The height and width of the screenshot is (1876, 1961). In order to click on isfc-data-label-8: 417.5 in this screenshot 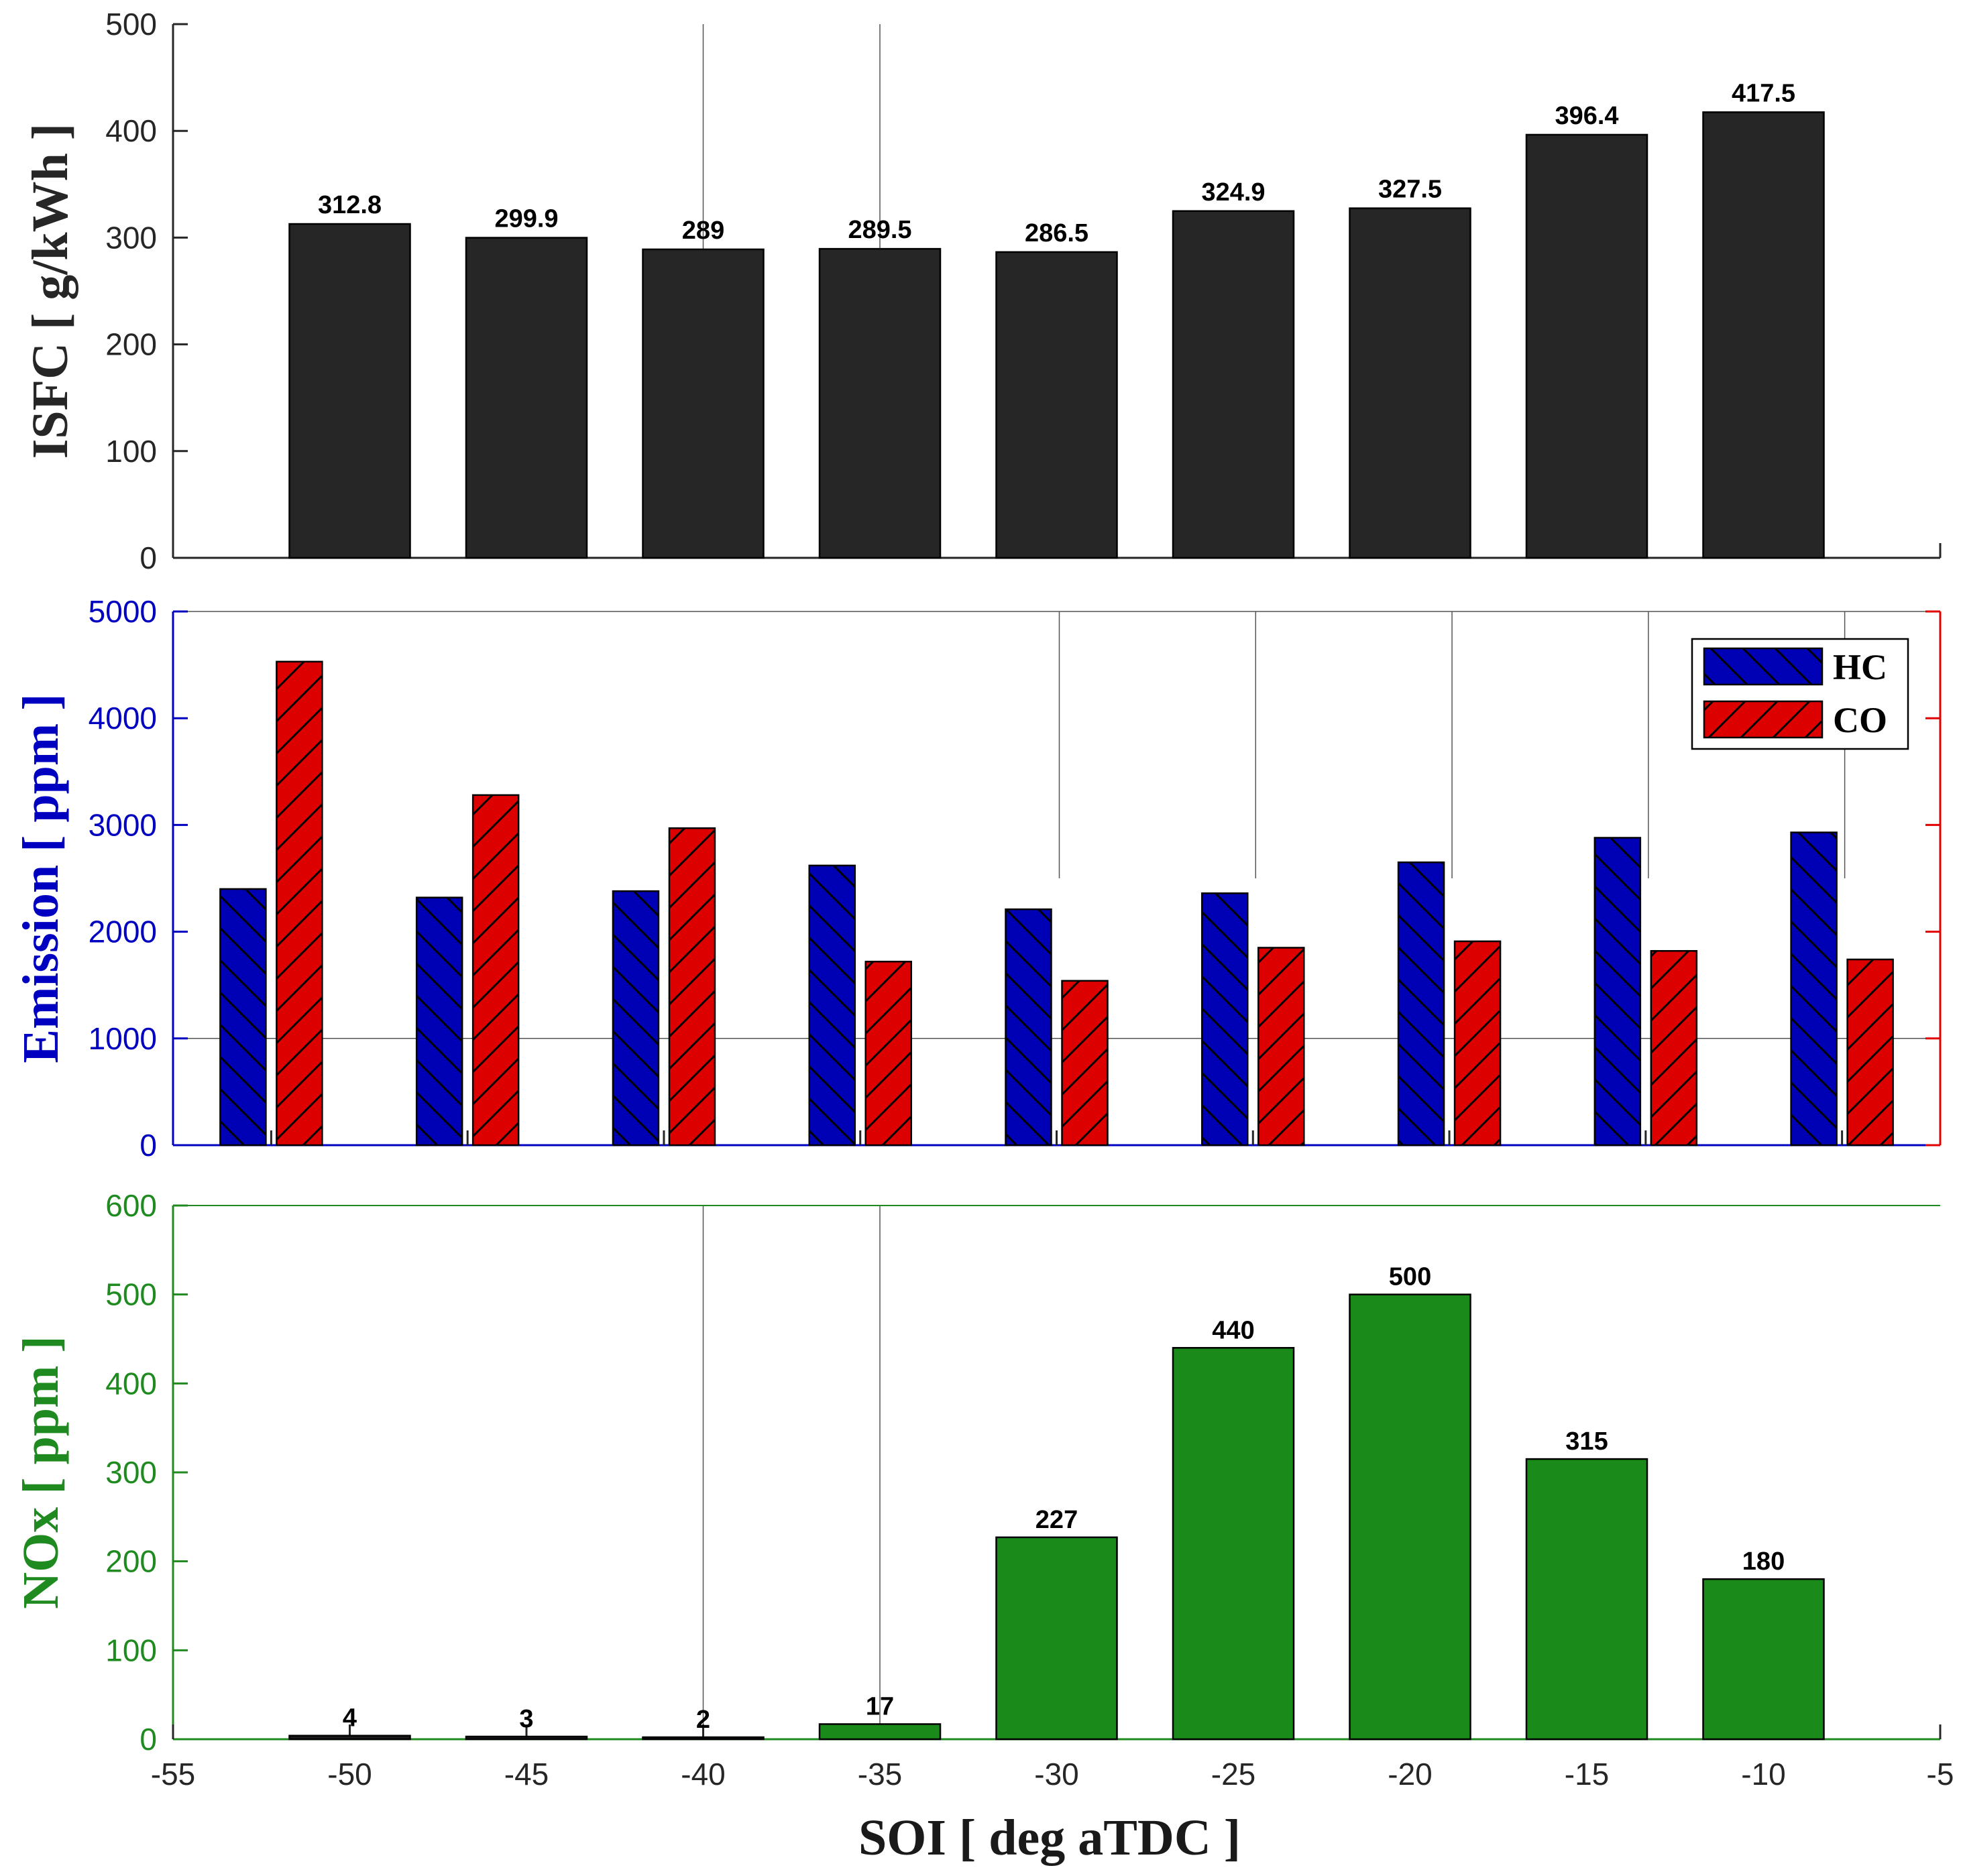, I will do `click(1763, 93)`.